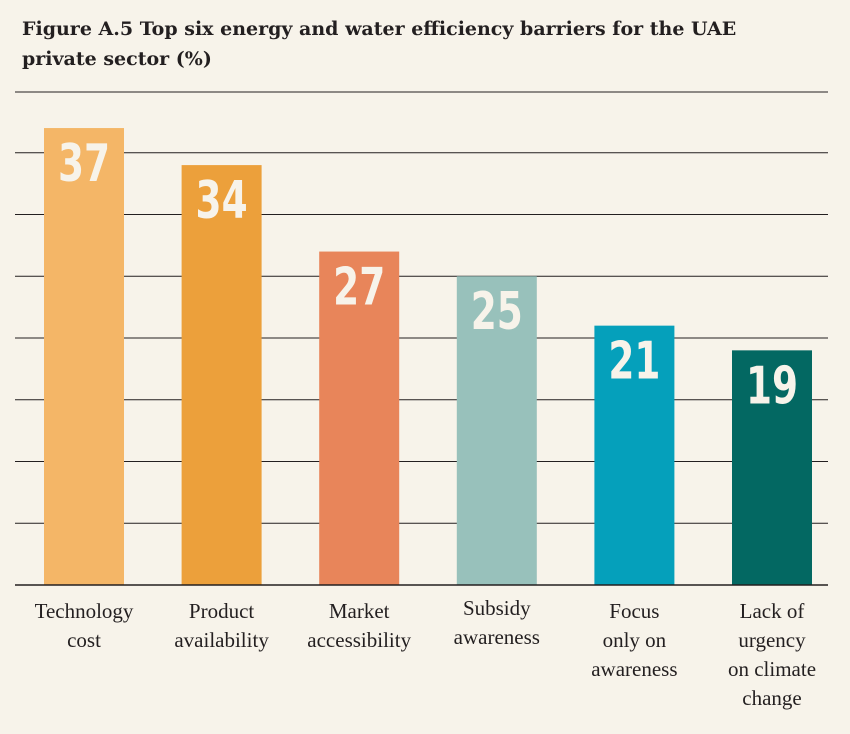  What do you see at coordinates (772, 654) in the screenshot?
I see `category-label: Lack of urgency on climate change` at bounding box center [772, 654].